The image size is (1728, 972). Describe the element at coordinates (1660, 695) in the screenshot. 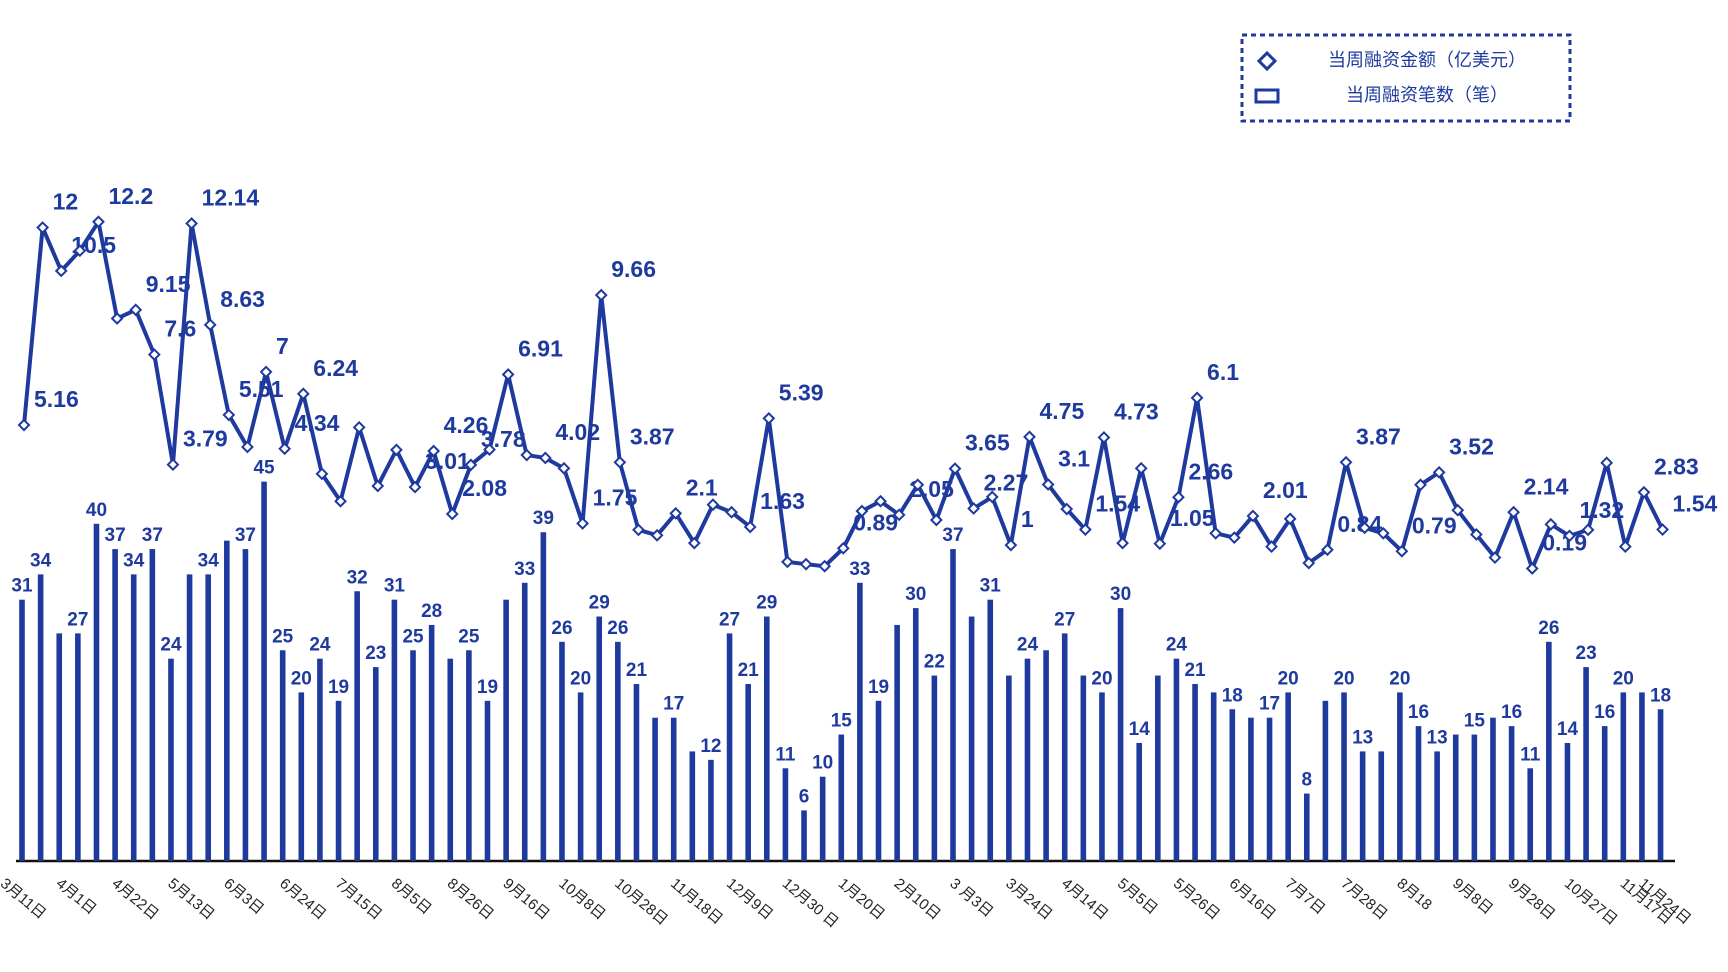

I see `bar-value-label: 18` at that location.